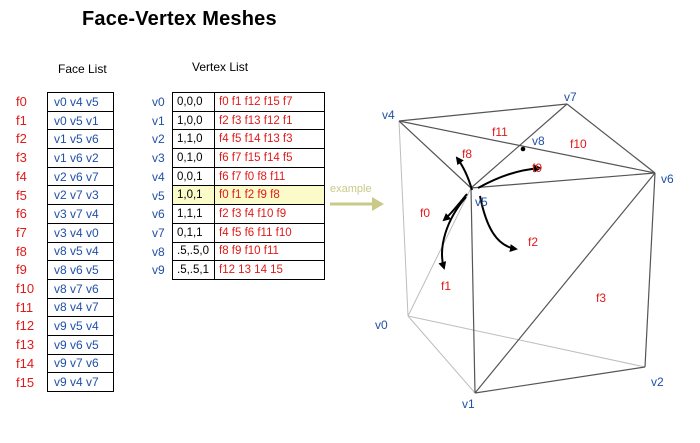 The image size is (700, 443). I want to click on arrow-to-f9, so click(509, 176).